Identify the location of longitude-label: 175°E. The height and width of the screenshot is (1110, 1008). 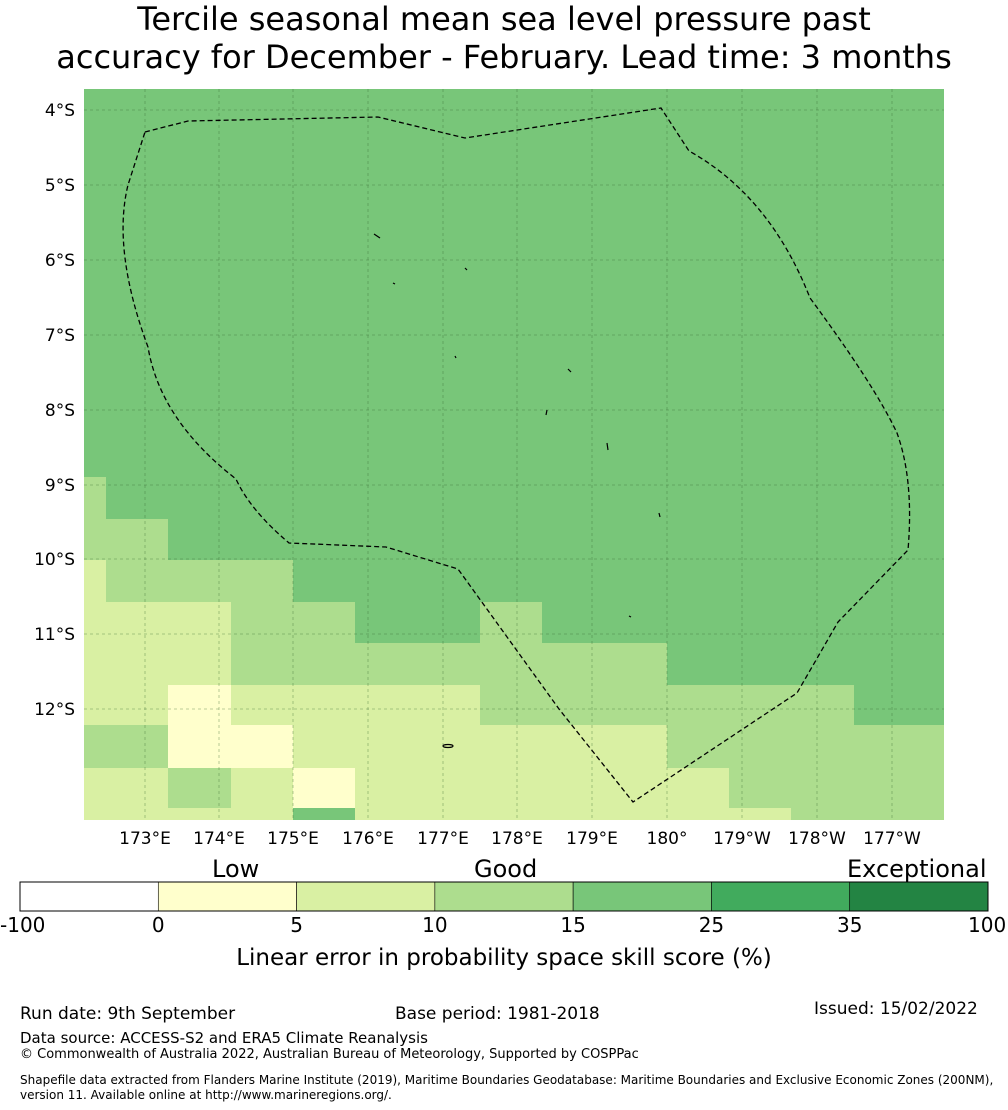
(293, 839).